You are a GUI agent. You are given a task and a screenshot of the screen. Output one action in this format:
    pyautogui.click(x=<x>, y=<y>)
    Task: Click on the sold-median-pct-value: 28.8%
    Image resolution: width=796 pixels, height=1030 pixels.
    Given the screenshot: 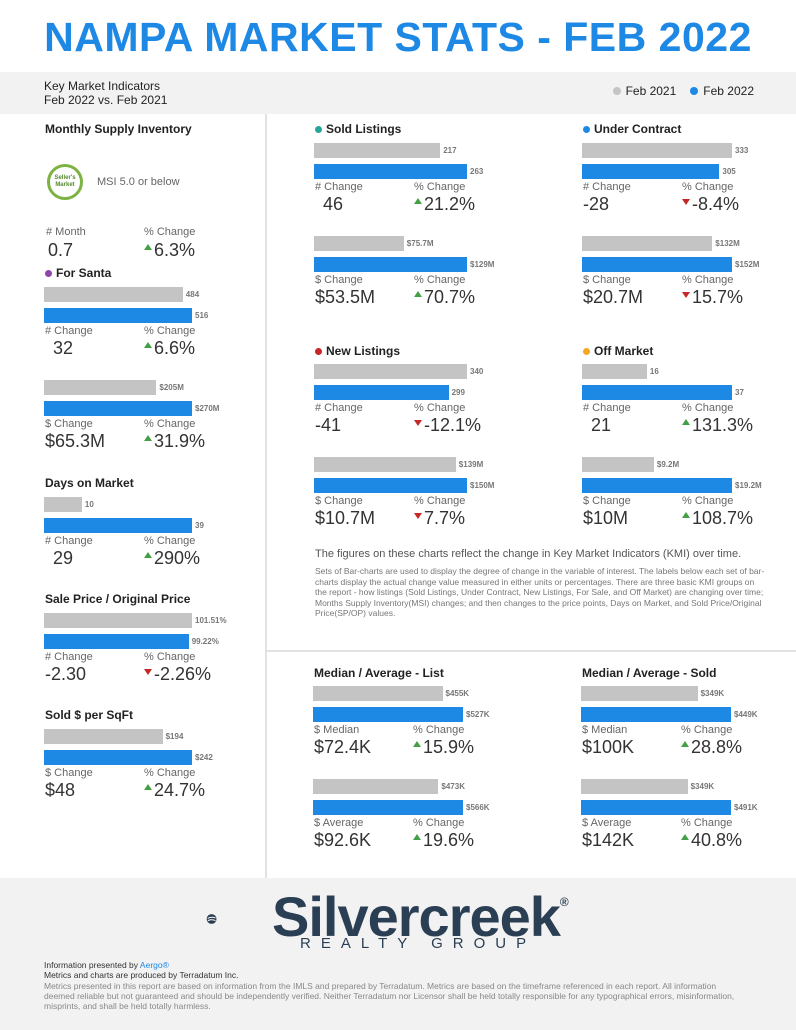 What is the action you would take?
    pyautogui.click(x=717, y=747)
    